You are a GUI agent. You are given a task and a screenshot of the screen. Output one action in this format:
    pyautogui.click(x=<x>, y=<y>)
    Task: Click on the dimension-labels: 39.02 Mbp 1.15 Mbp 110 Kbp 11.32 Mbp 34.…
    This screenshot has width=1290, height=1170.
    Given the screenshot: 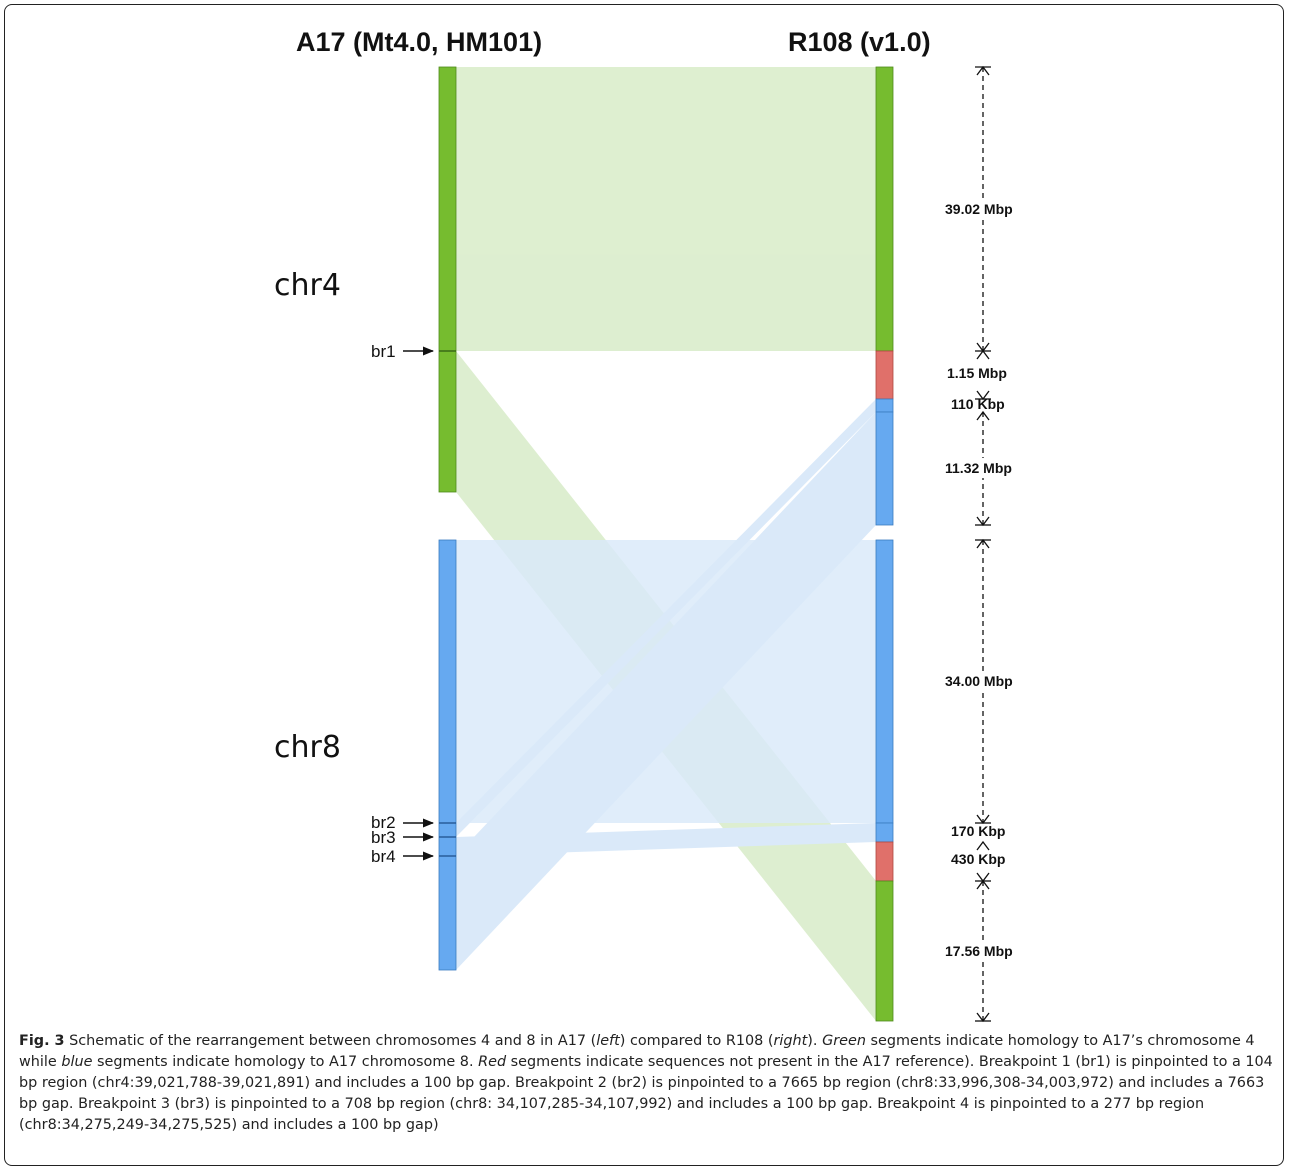 What is the action you would take?
    pyautogui.click(x=984, y=580)
    